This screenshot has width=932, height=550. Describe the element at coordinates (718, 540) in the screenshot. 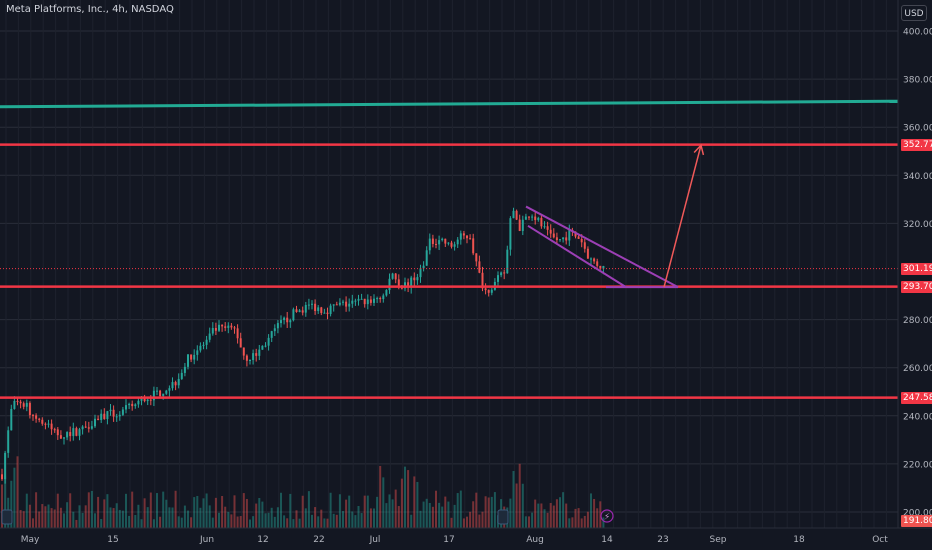

I see `x-tick-10: Sep` at that location.